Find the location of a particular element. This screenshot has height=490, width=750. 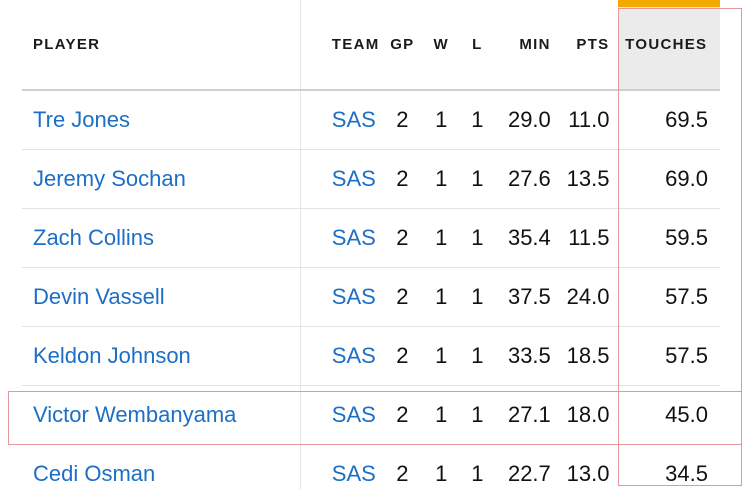

player-cell: Jeremy Sochan is located at coordinates (170, 179).